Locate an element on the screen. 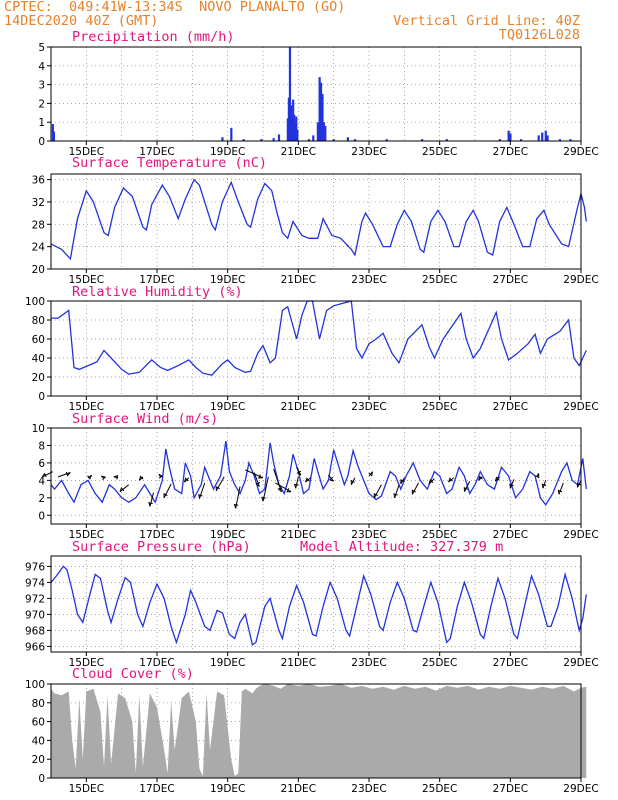 This screenshot has width=618, height=800. temp-panel is located at coordinates (317, 223).